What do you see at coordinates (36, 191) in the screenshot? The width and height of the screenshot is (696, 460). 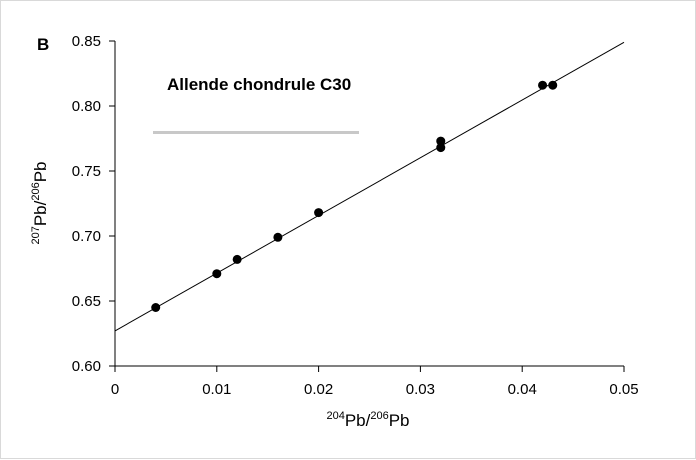 I see `y-axis-title-sup2: 206` at bounding box center [36, 191].